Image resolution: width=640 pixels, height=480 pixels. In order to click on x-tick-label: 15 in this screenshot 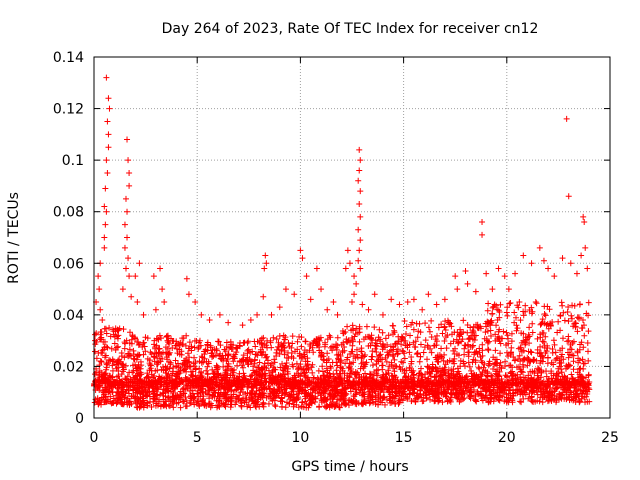, I will do `click(404, 438)`.